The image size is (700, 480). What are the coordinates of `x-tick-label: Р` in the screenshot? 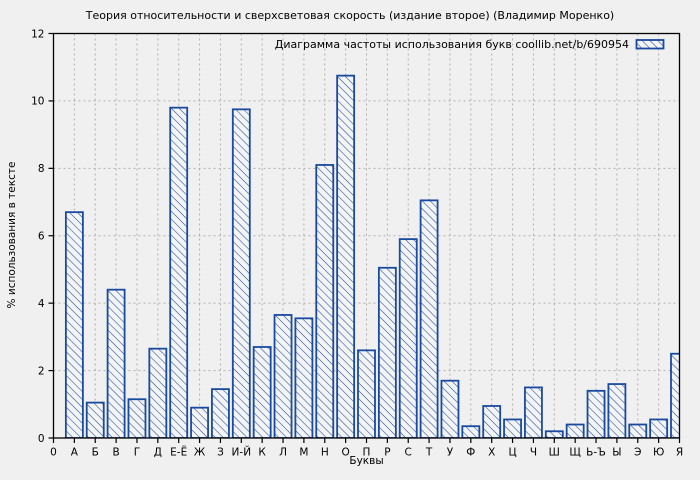 It's located at (387, 453).